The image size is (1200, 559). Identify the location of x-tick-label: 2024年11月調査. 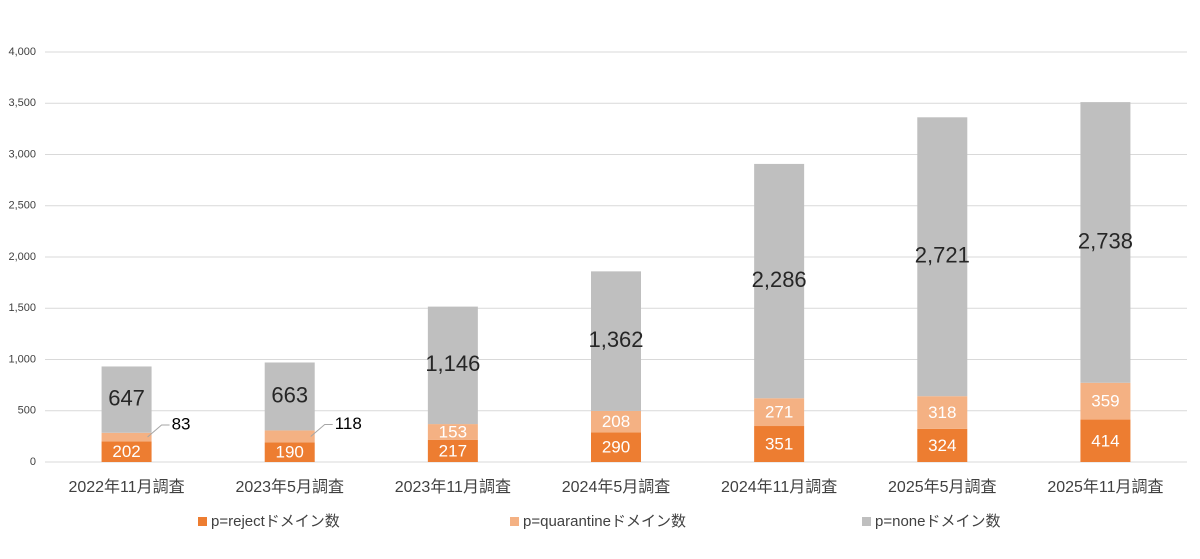
(779, 487).